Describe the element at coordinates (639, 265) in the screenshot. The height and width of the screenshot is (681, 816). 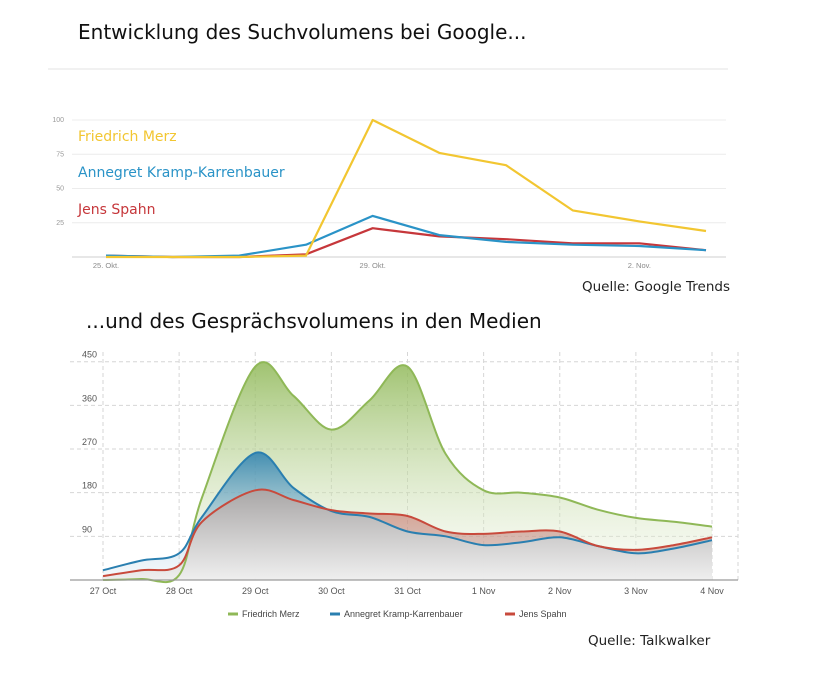
I see `top-x-tick-label: 2. Nov.` at that location.